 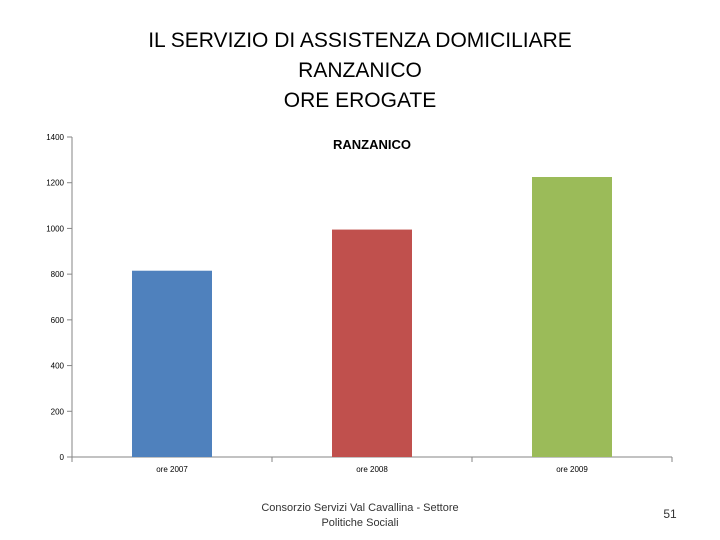 I want to click on y-tick-label: 200, so click(x=58, y=411).